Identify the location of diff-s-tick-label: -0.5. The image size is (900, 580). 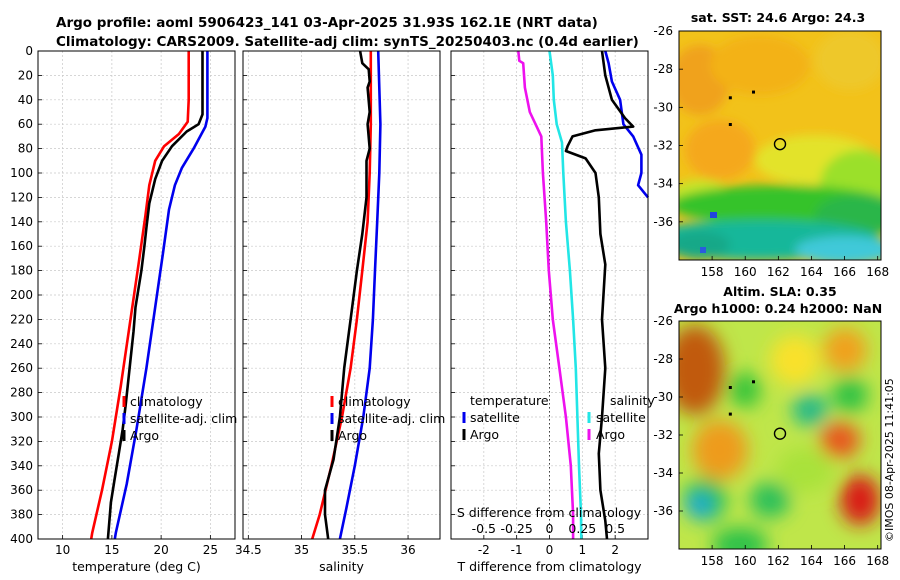
(484, 528).